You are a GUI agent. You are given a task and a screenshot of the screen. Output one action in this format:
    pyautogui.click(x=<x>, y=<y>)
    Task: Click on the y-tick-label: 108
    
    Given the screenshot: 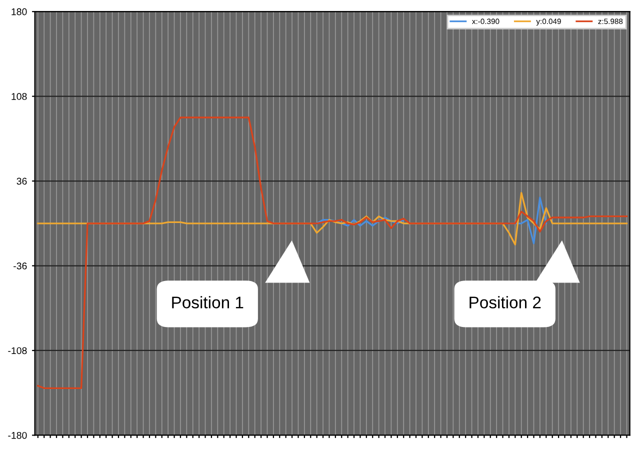 What is the action you would take?
    pyautogui.click(x=19, y=96)
    